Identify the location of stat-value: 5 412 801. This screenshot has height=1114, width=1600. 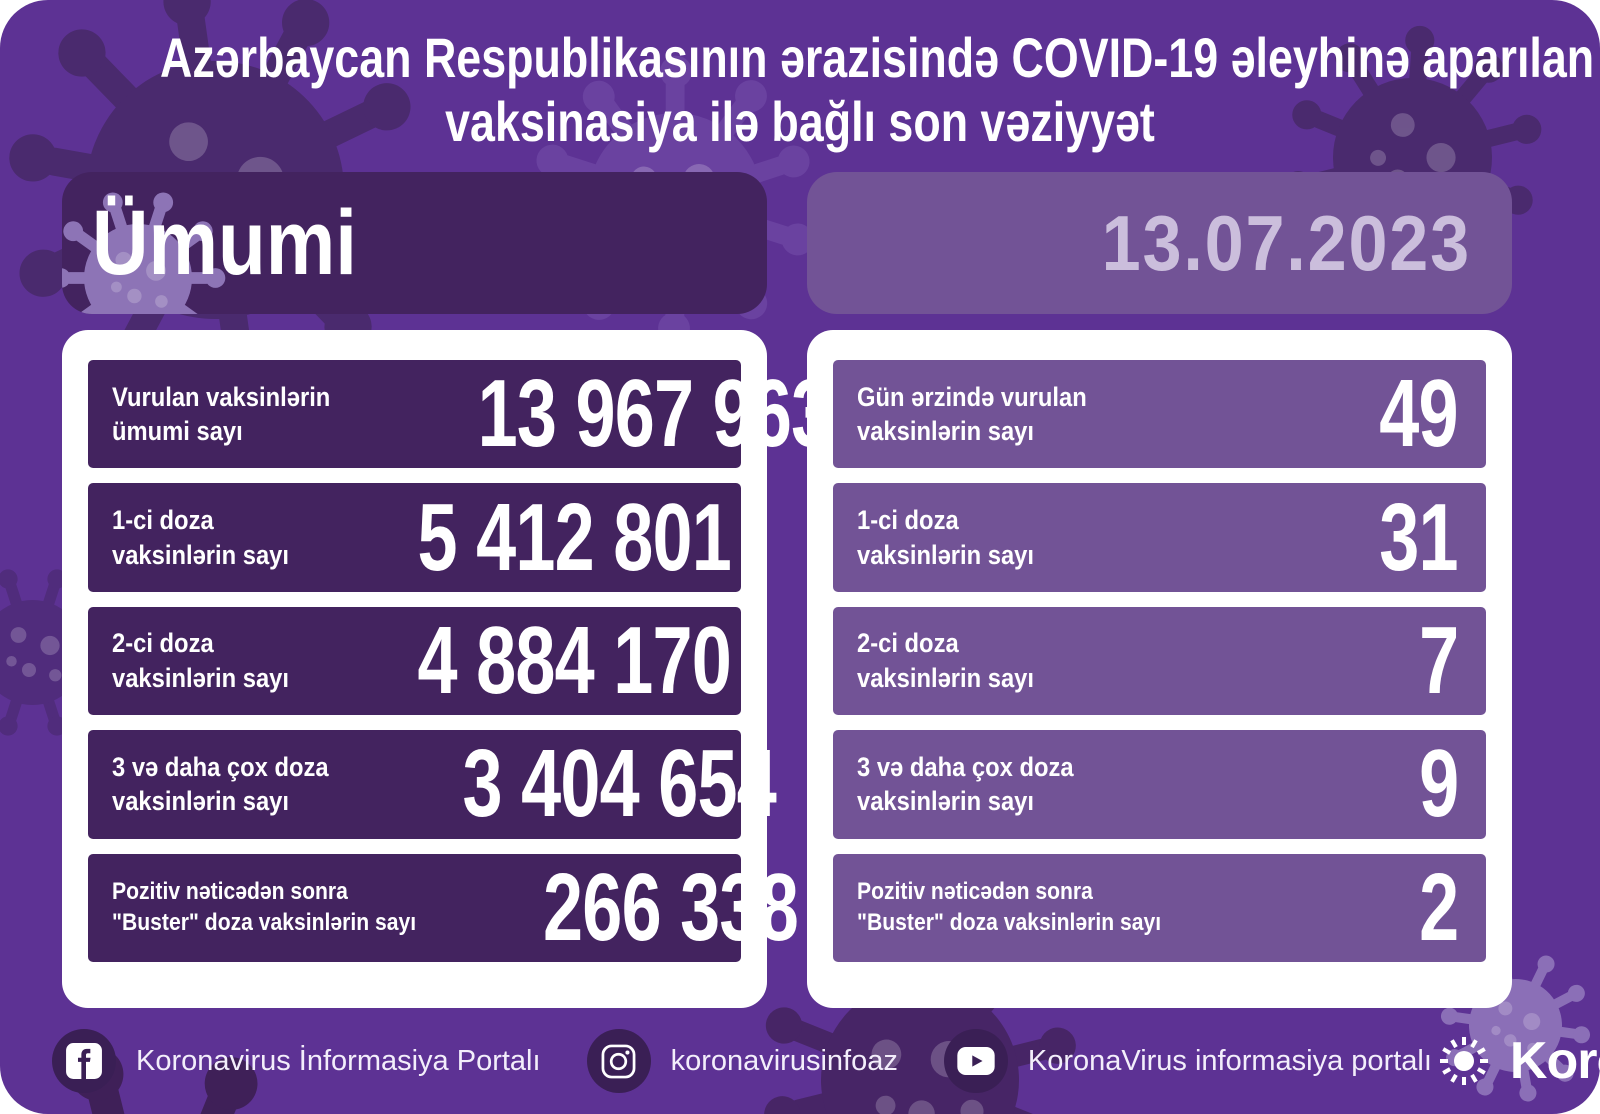
(574, 537).